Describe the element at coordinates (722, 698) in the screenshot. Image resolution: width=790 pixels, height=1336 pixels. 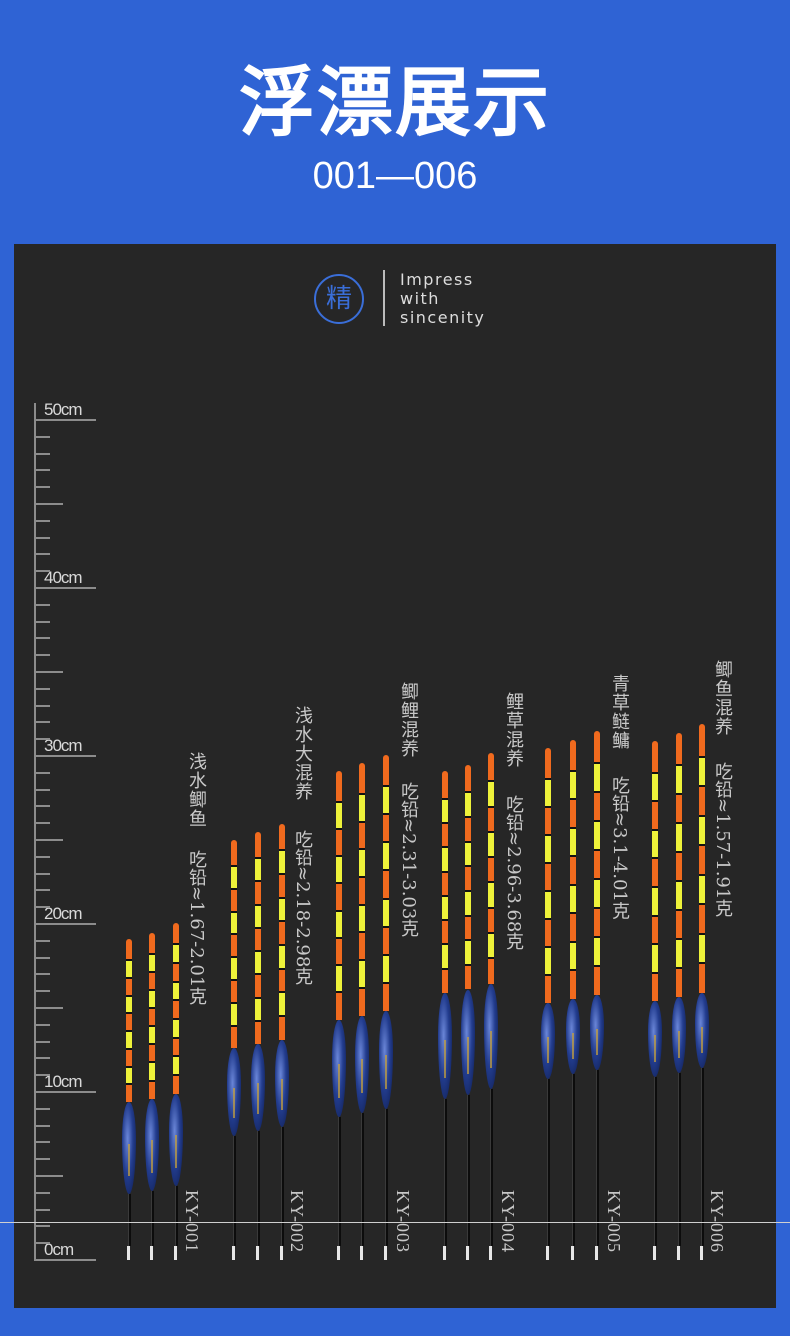
I see `float-name-label: 鲫鱼混养` at that location.